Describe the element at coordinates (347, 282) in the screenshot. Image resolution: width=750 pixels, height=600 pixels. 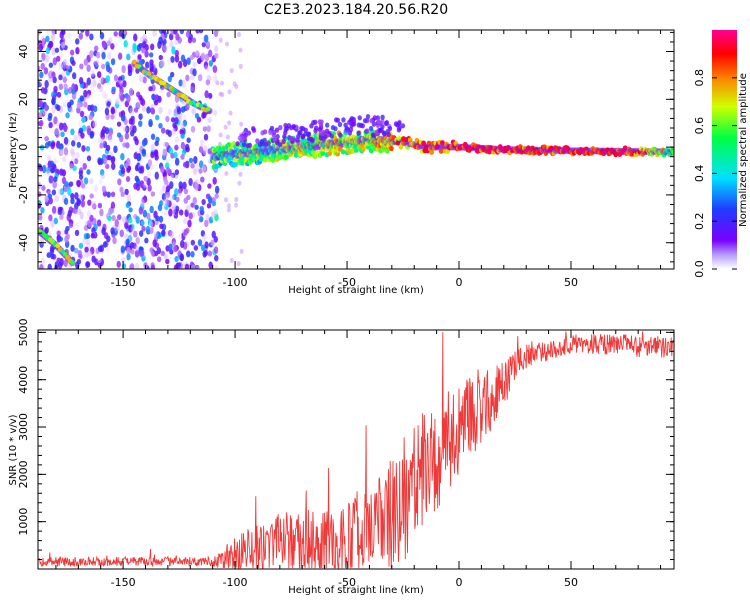
I see `spectrogram-xtick-label: -50` at that location.